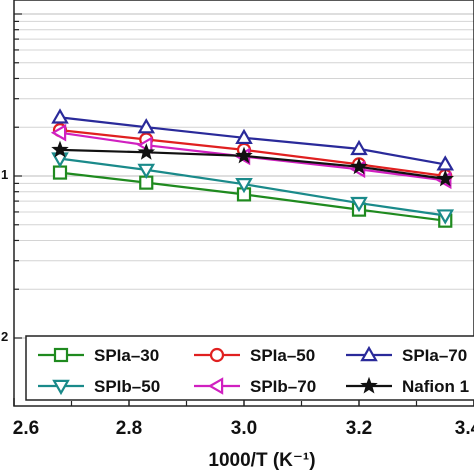 The image size is (474, 474). I want to click on legend-item: Nafion 1, so click(407, 386).